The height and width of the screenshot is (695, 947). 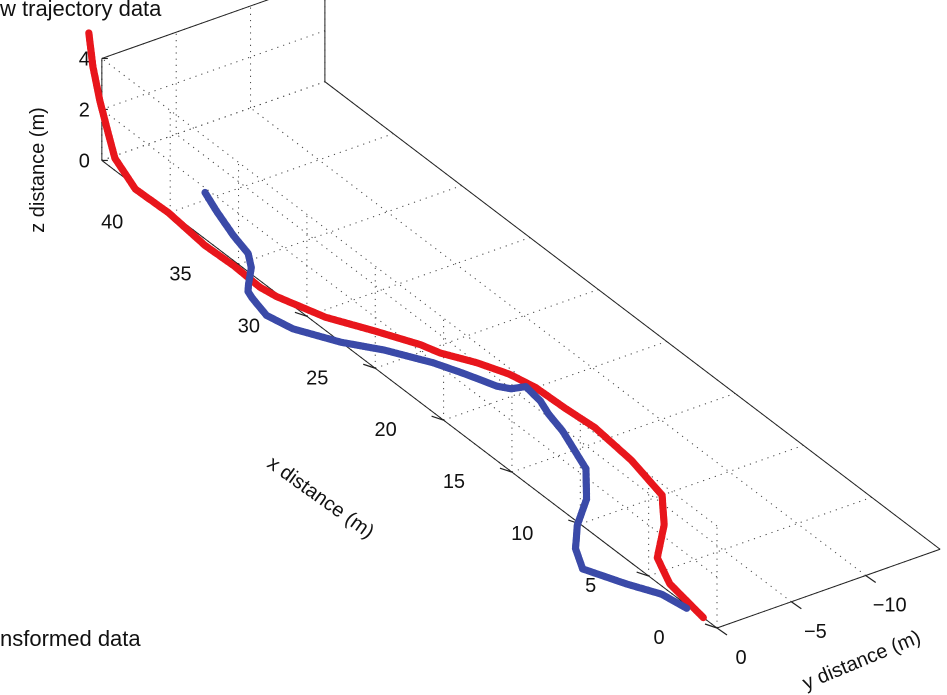 I want to click on transformed-data-label: nsformed data, so click(x=70, y=638).